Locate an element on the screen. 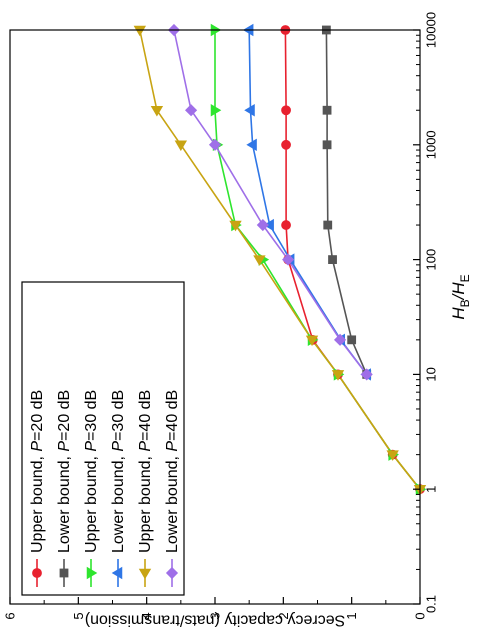 Image resolution: width=491 pixels, height=631 pixels. x-tick-label: 100 is located at coordinates (431, 260).